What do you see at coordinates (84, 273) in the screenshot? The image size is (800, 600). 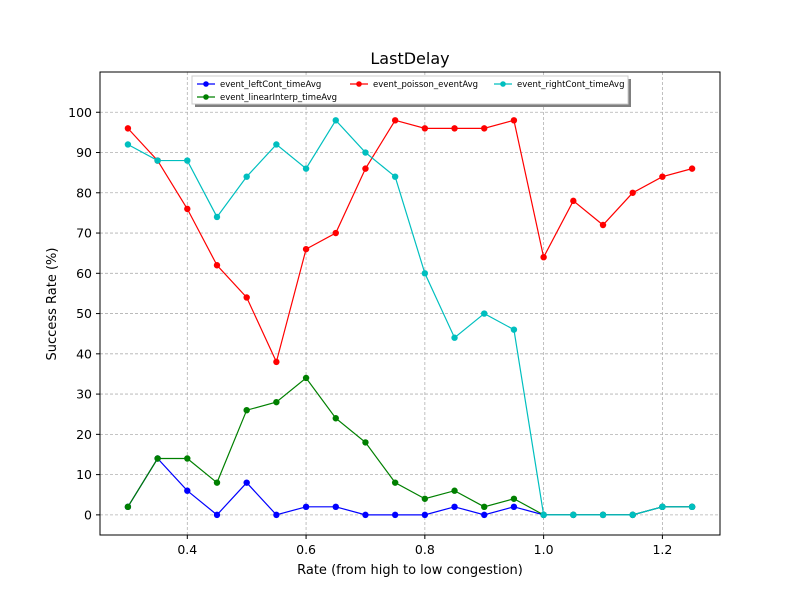 I see `y-tick-label: 60` at bounding box center [84, 273].